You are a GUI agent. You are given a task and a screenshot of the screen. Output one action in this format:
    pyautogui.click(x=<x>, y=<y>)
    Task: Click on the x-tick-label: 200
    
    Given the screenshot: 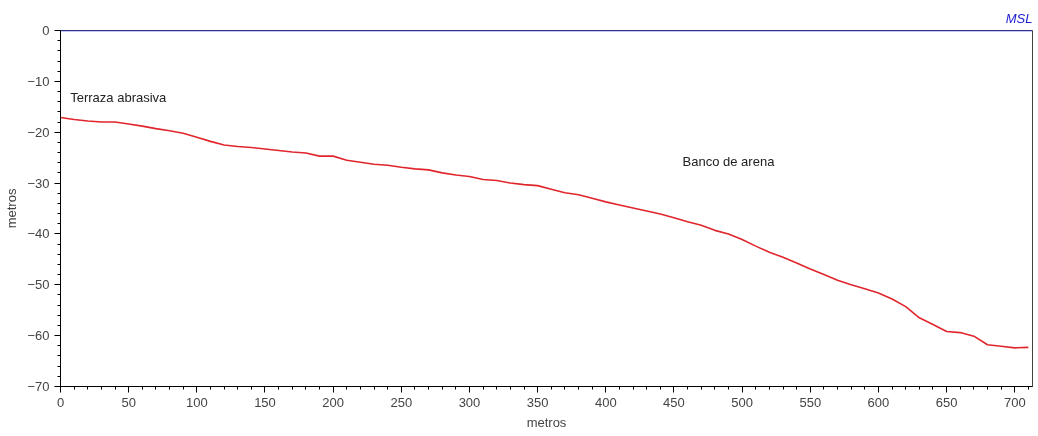 What is the action you would take?
    pyautogui.click(x=333, y=402)
    